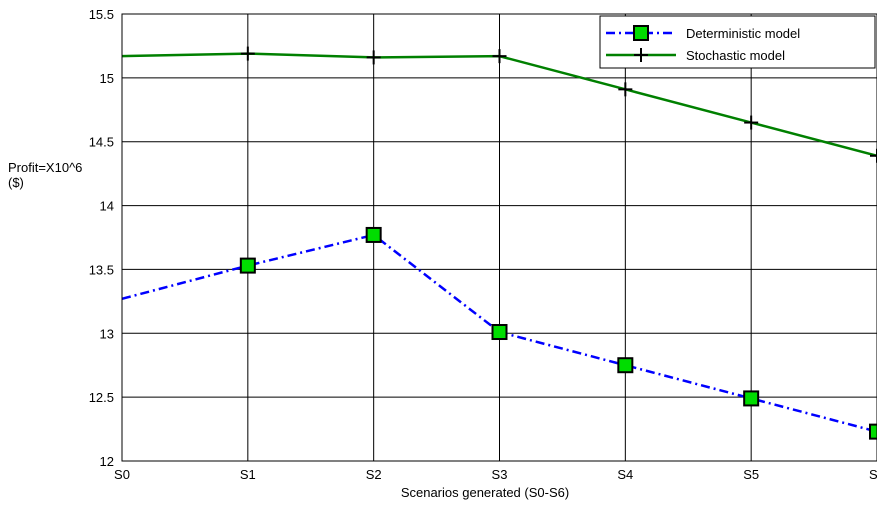 The image size is (877, 508). Describe the element at coordinates (751, 474) in the screenshot. I see `x-tick-label: S5` at that location.